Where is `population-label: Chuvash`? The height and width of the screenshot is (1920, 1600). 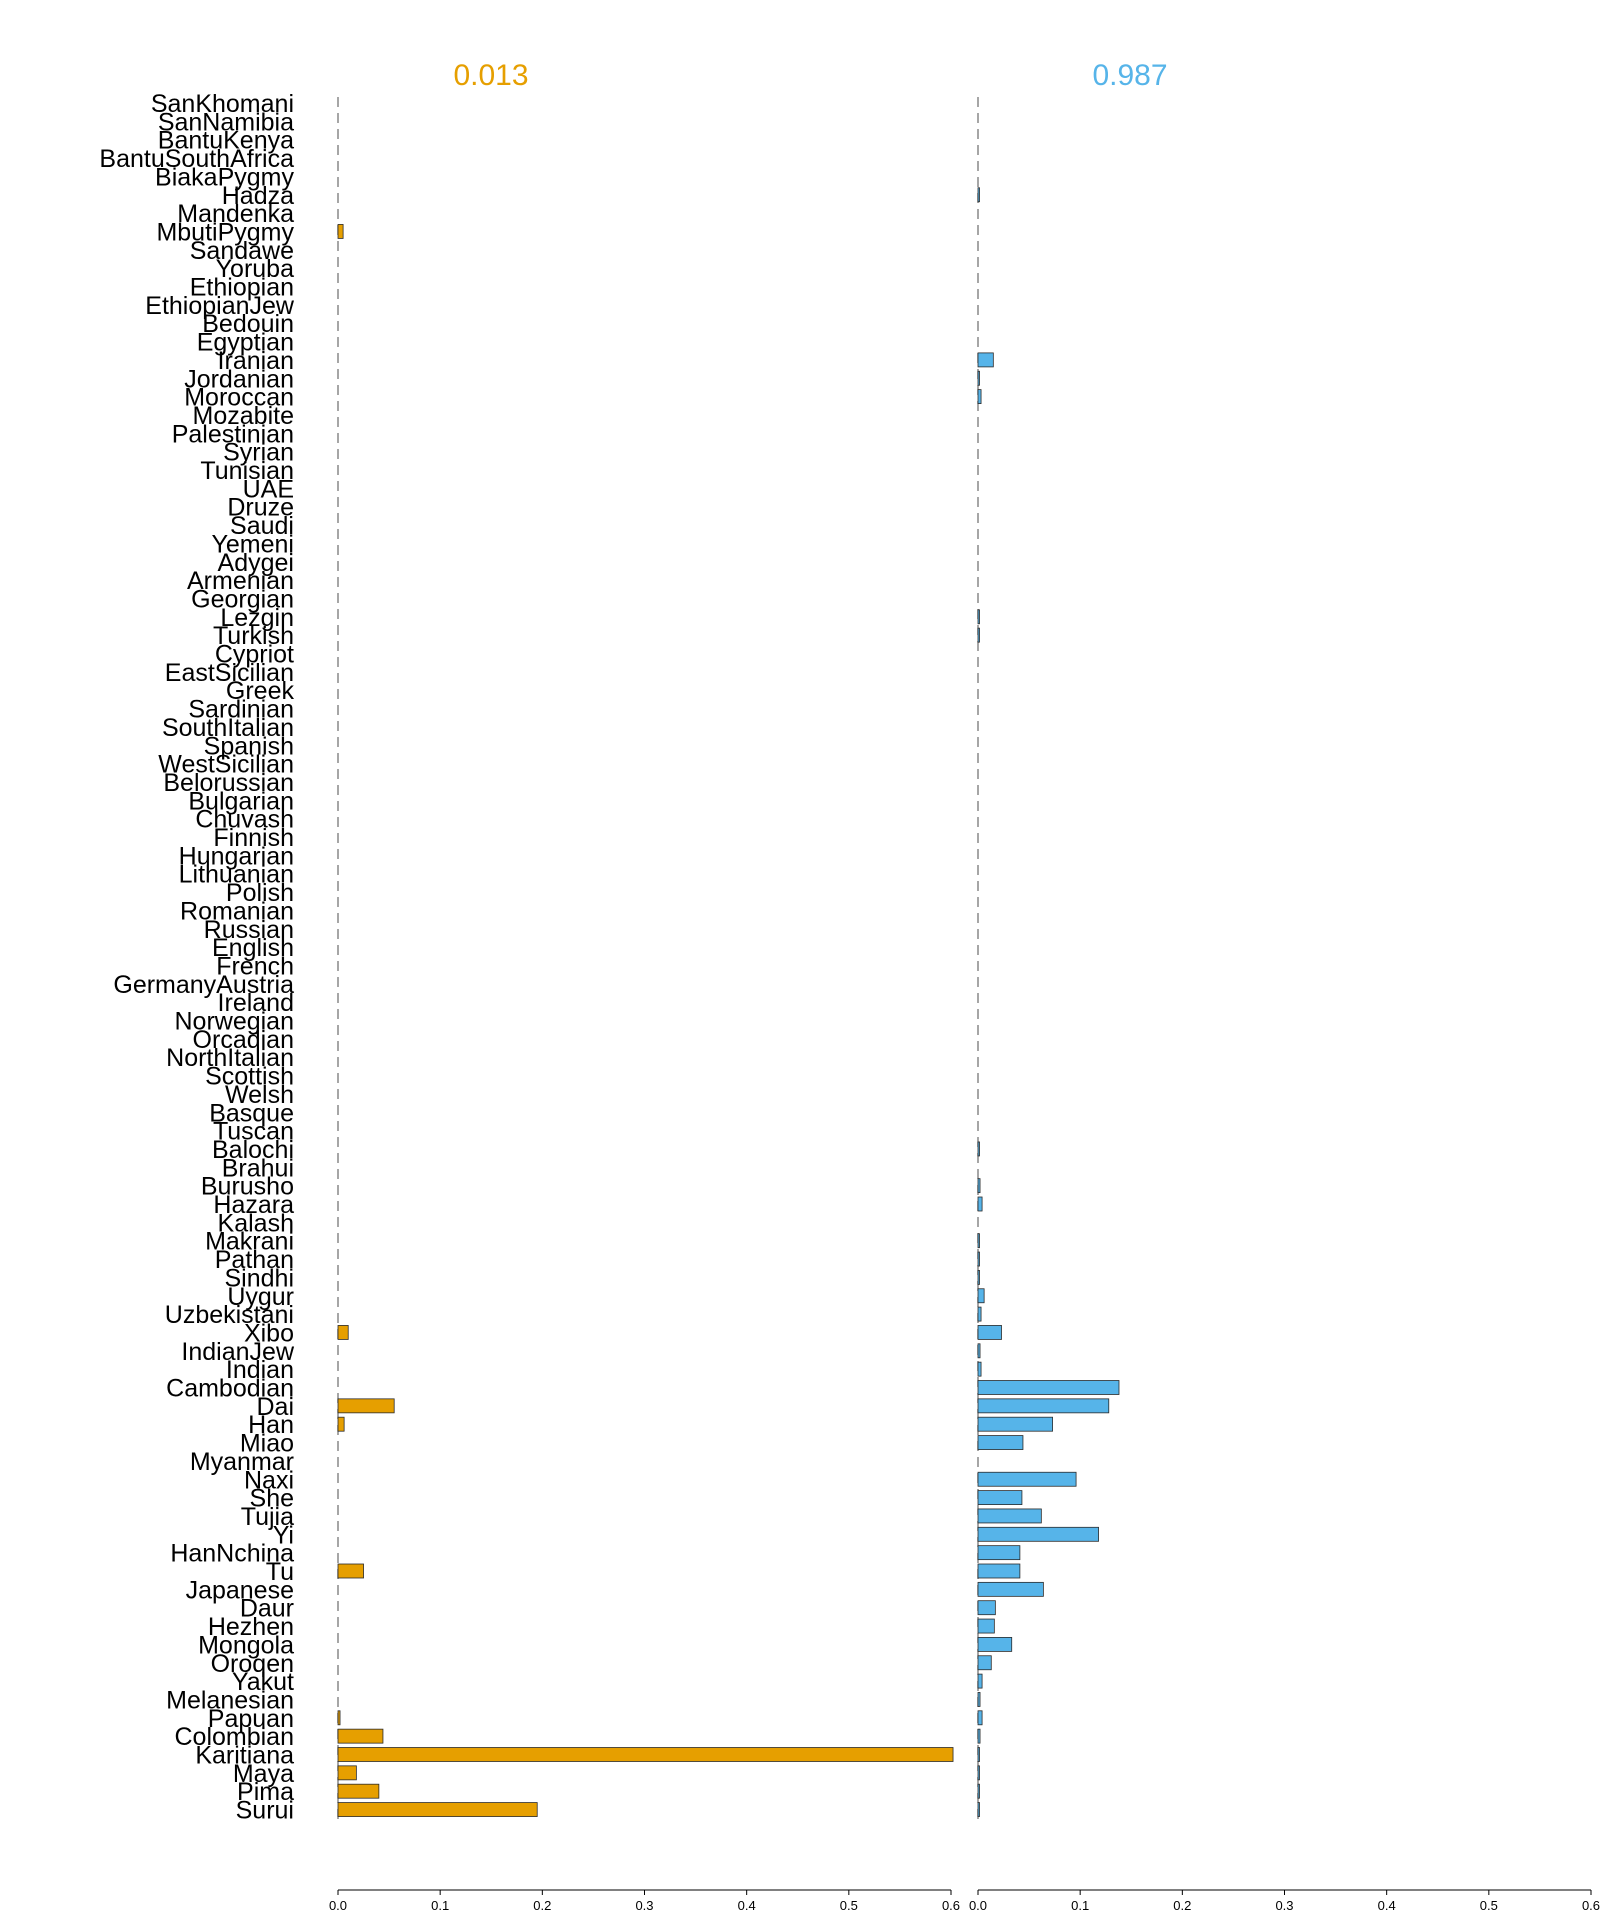
population-label: Chuvash is located at coordinates (244, 820).